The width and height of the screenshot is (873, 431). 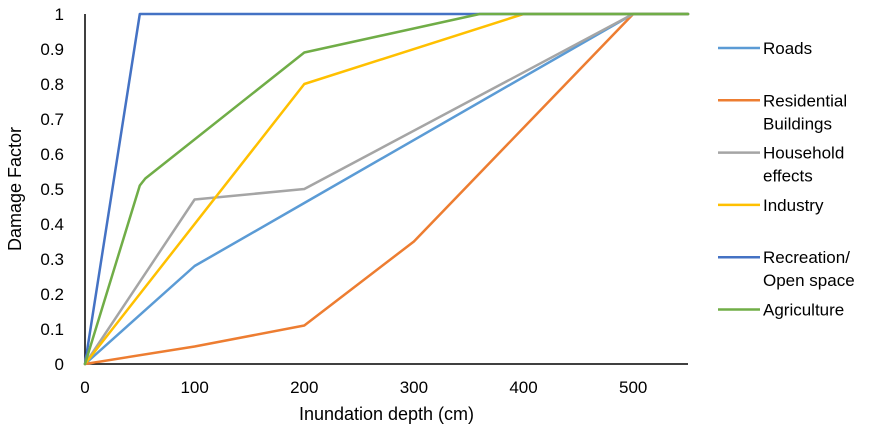 I want to click on y-tick-label: 0.3, so click(x=52, y=259).